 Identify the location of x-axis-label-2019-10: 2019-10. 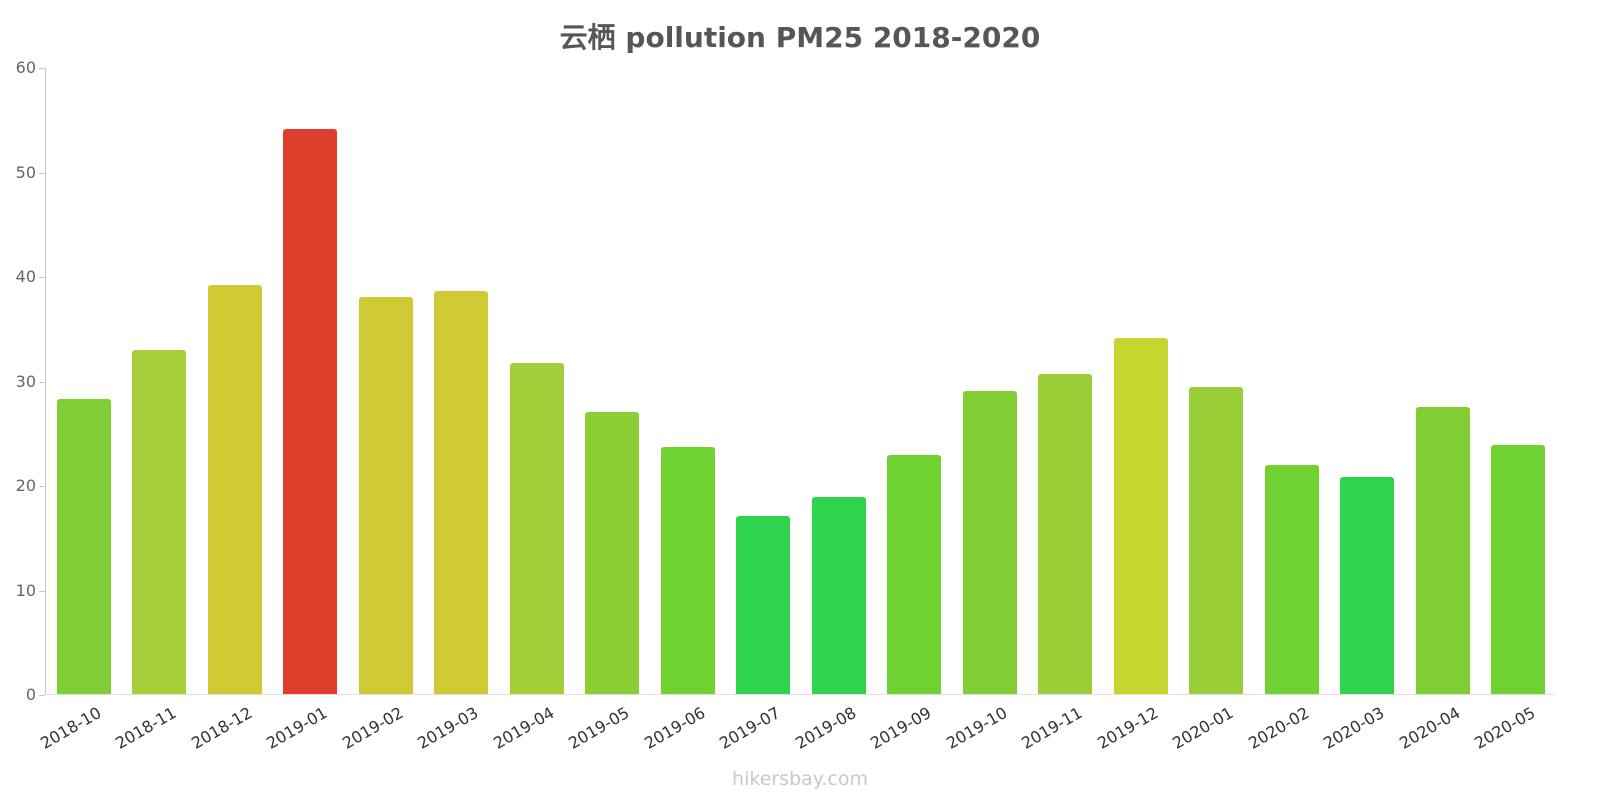
(976, 728).